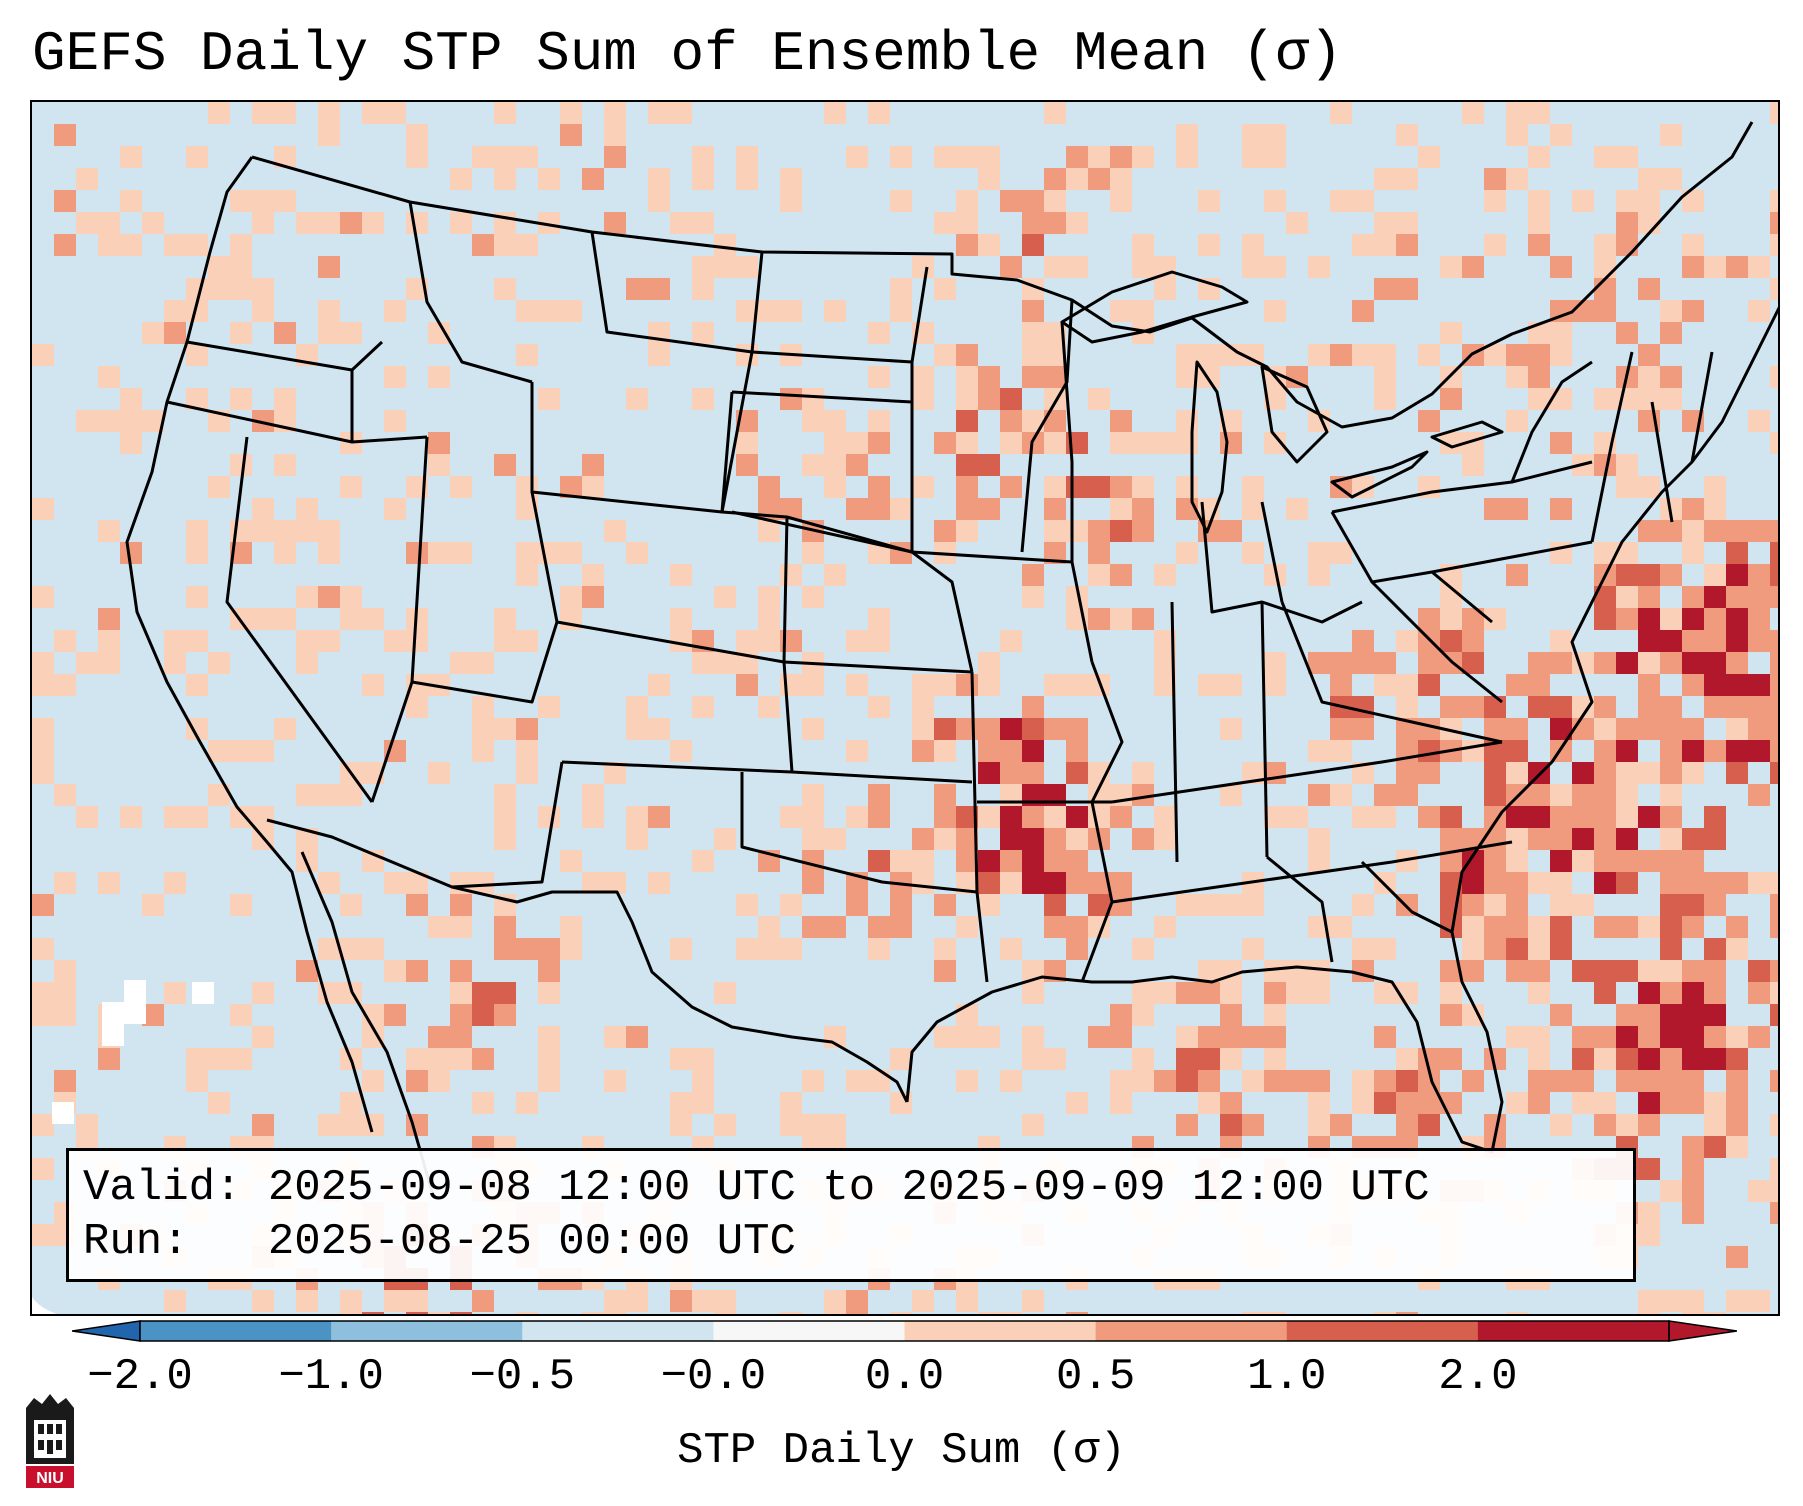 The image size is (1803, 1506). Describe the element at coordinates (367, 1022) in the screenshot. I see `baja-coastline` at that location.